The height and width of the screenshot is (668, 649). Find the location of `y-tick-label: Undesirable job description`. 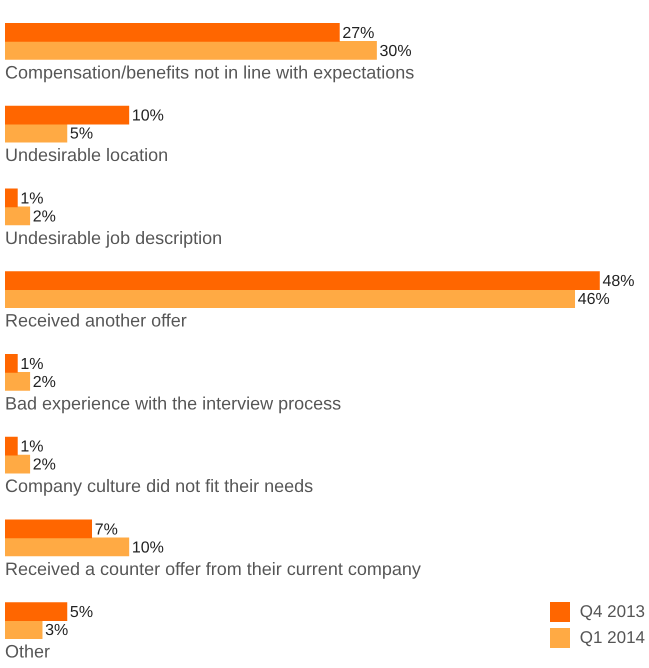

y-tick-label: Undesirable job description is located at coordinates (113, 238).